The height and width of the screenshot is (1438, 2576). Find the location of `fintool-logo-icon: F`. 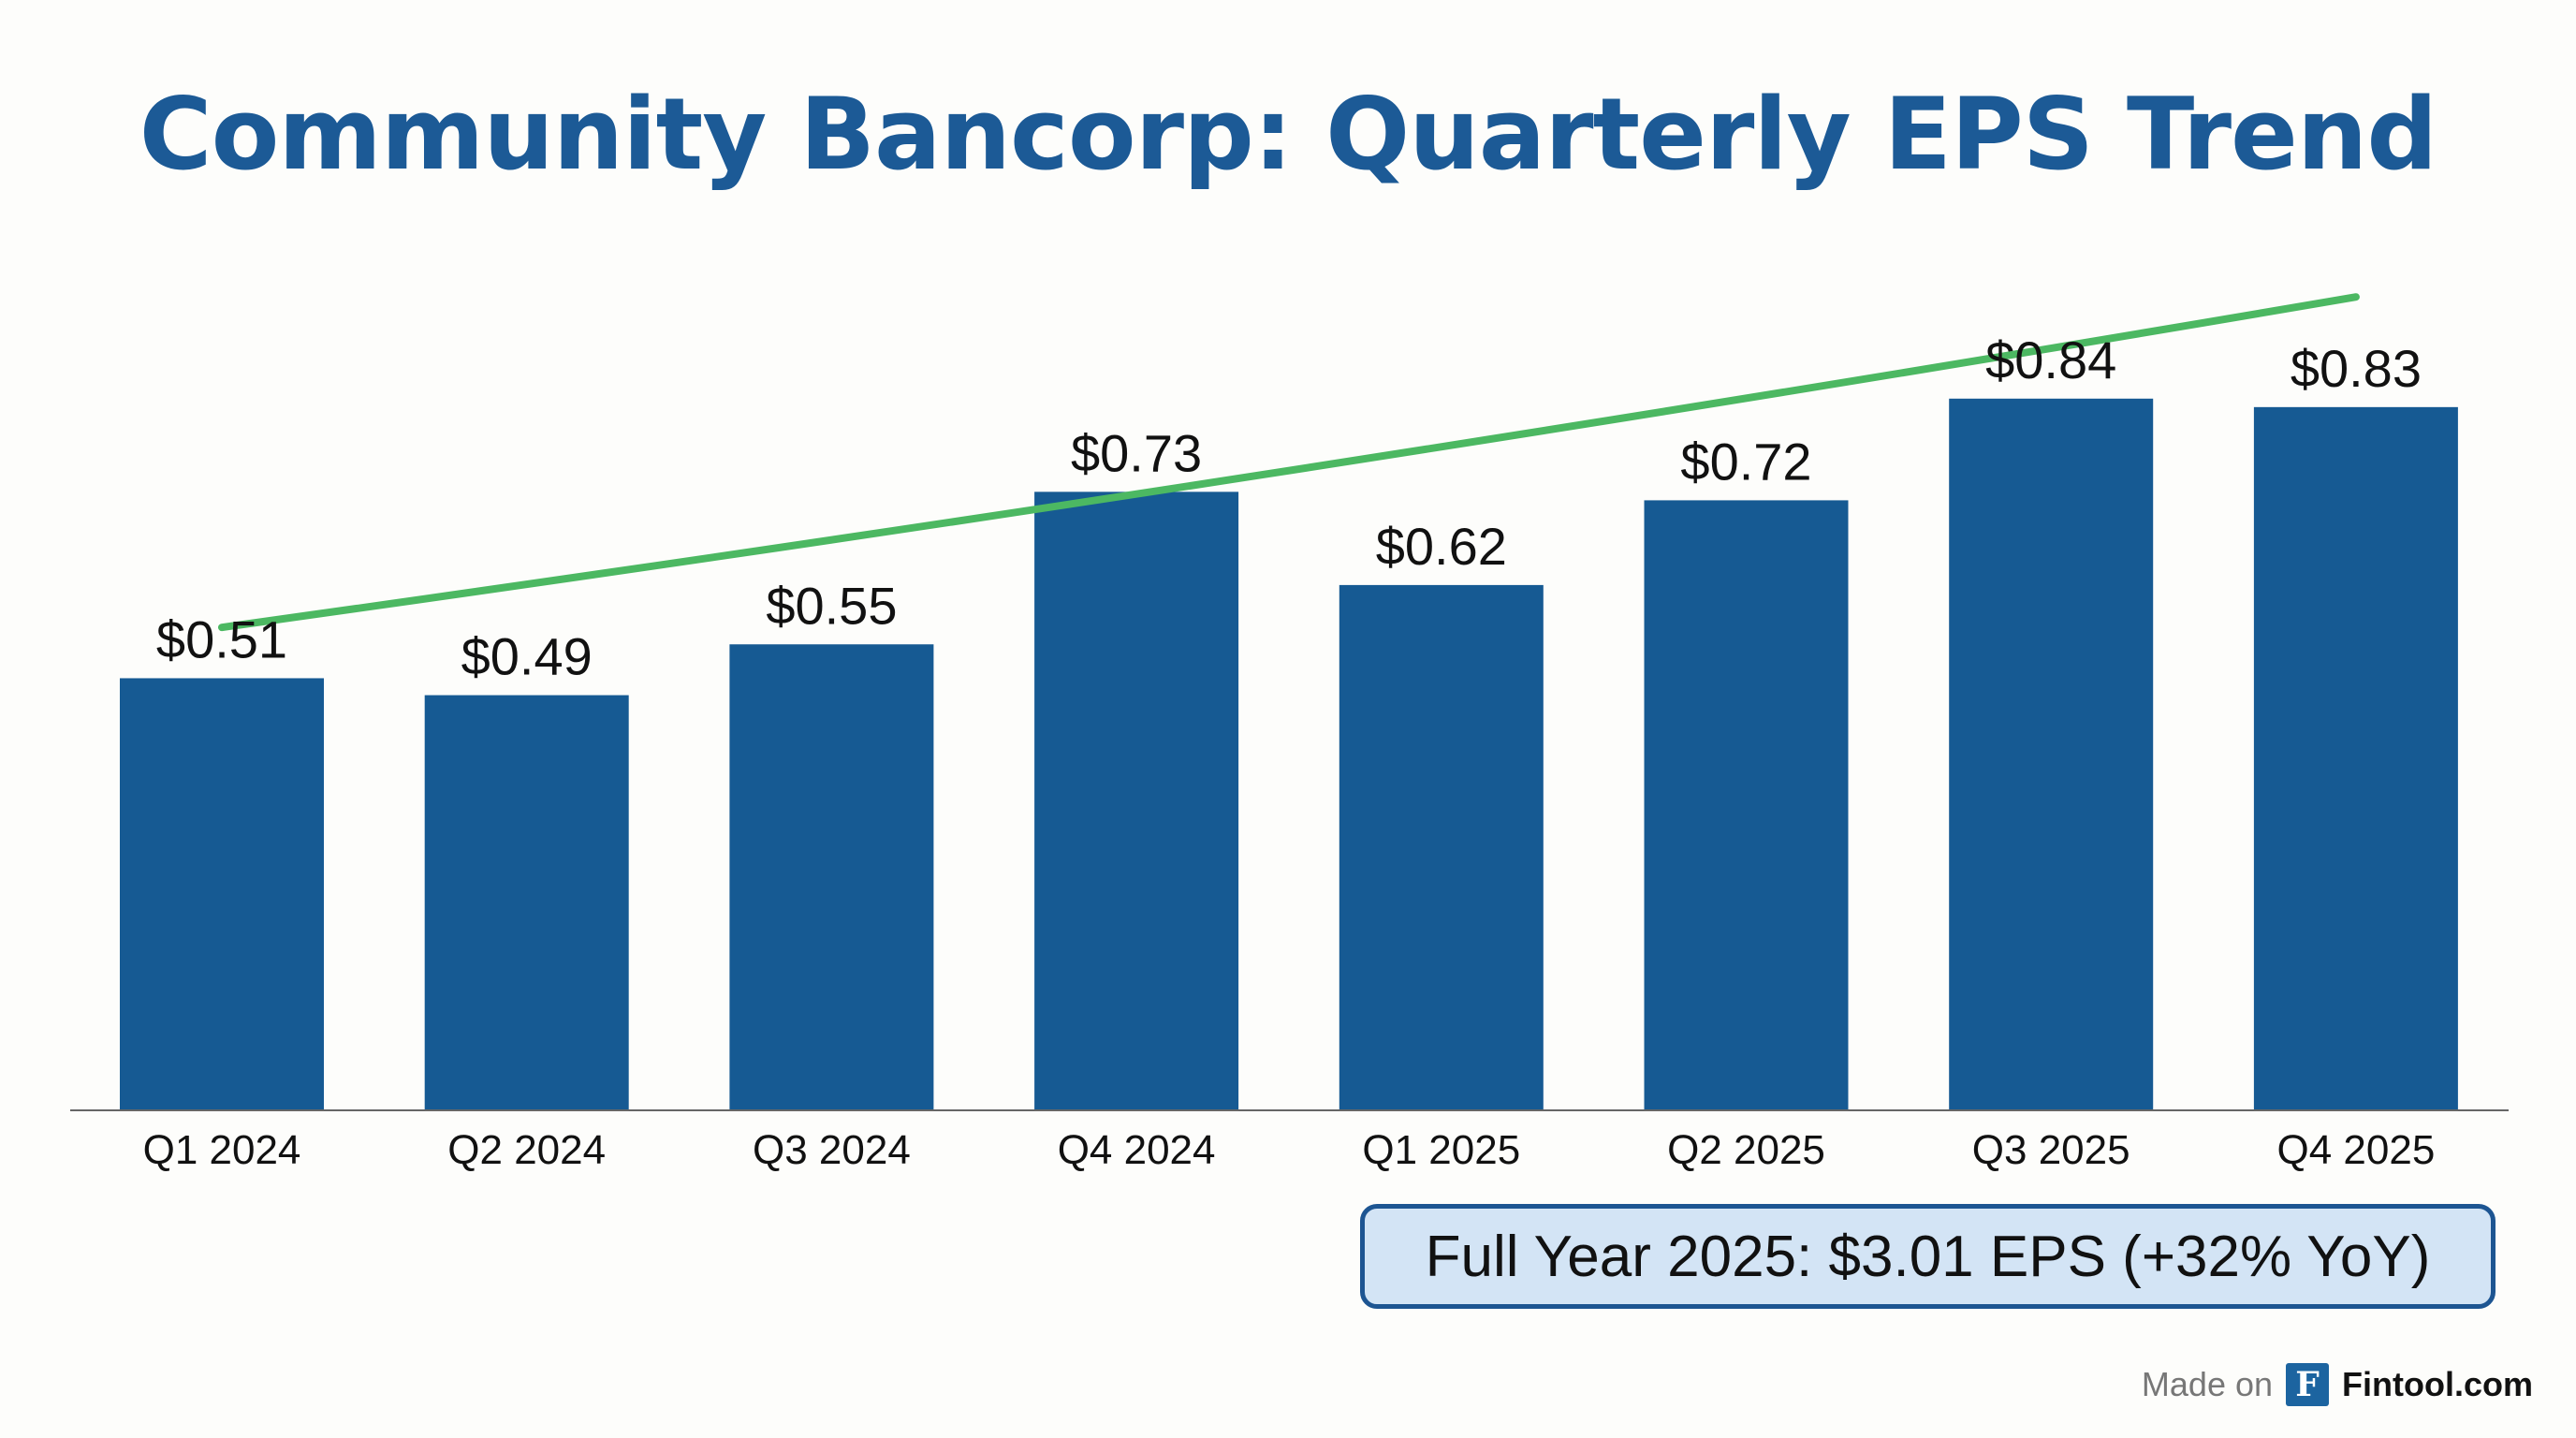

fintool-logo-icon: F is located at coordinates (2308, 1384).